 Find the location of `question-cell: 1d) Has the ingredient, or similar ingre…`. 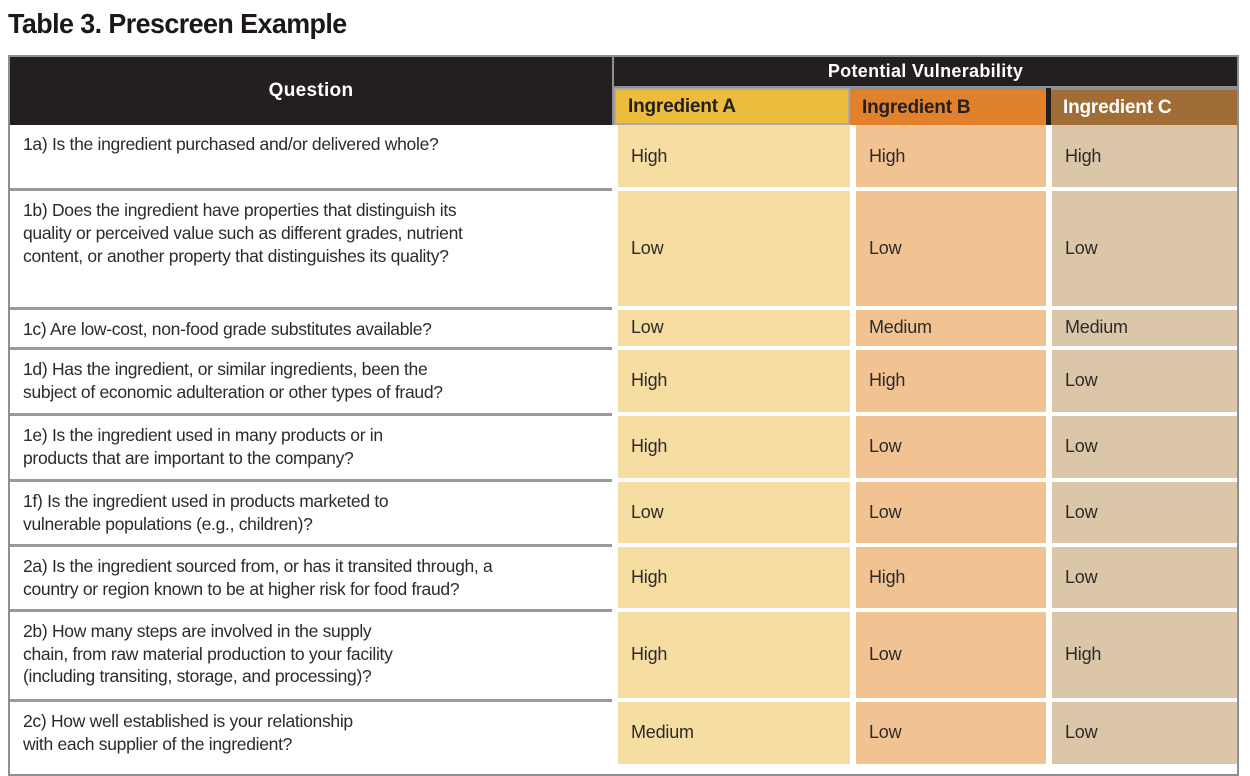

question-cell: 1d) Has the ingredient, or similar ingre… is located at coordinates (311, 383).